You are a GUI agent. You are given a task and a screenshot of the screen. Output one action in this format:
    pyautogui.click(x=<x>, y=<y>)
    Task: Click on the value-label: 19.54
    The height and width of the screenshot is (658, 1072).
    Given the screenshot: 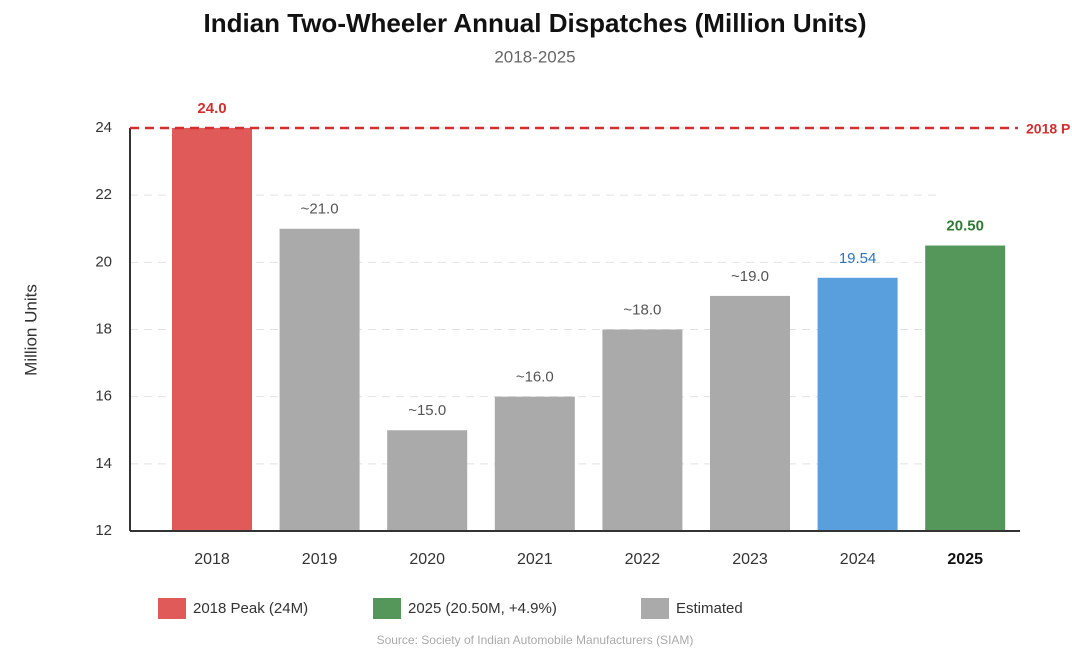 What is the action you would take?
    pyautogui.click(x=858, y=258)
    